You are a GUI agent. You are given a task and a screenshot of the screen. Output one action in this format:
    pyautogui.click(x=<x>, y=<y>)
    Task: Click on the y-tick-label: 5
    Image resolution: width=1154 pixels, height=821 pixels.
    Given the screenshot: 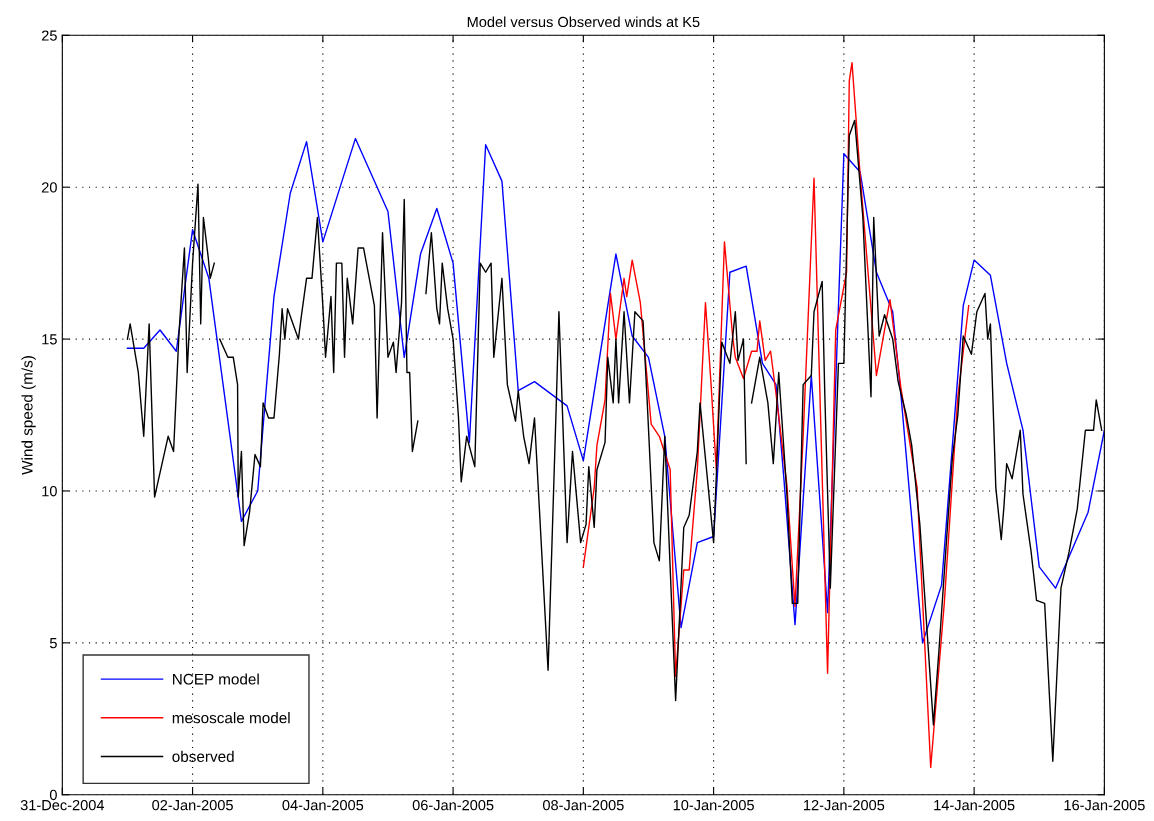 What is the action you would take?
    pyautogui.click(x=53, y=643)
    